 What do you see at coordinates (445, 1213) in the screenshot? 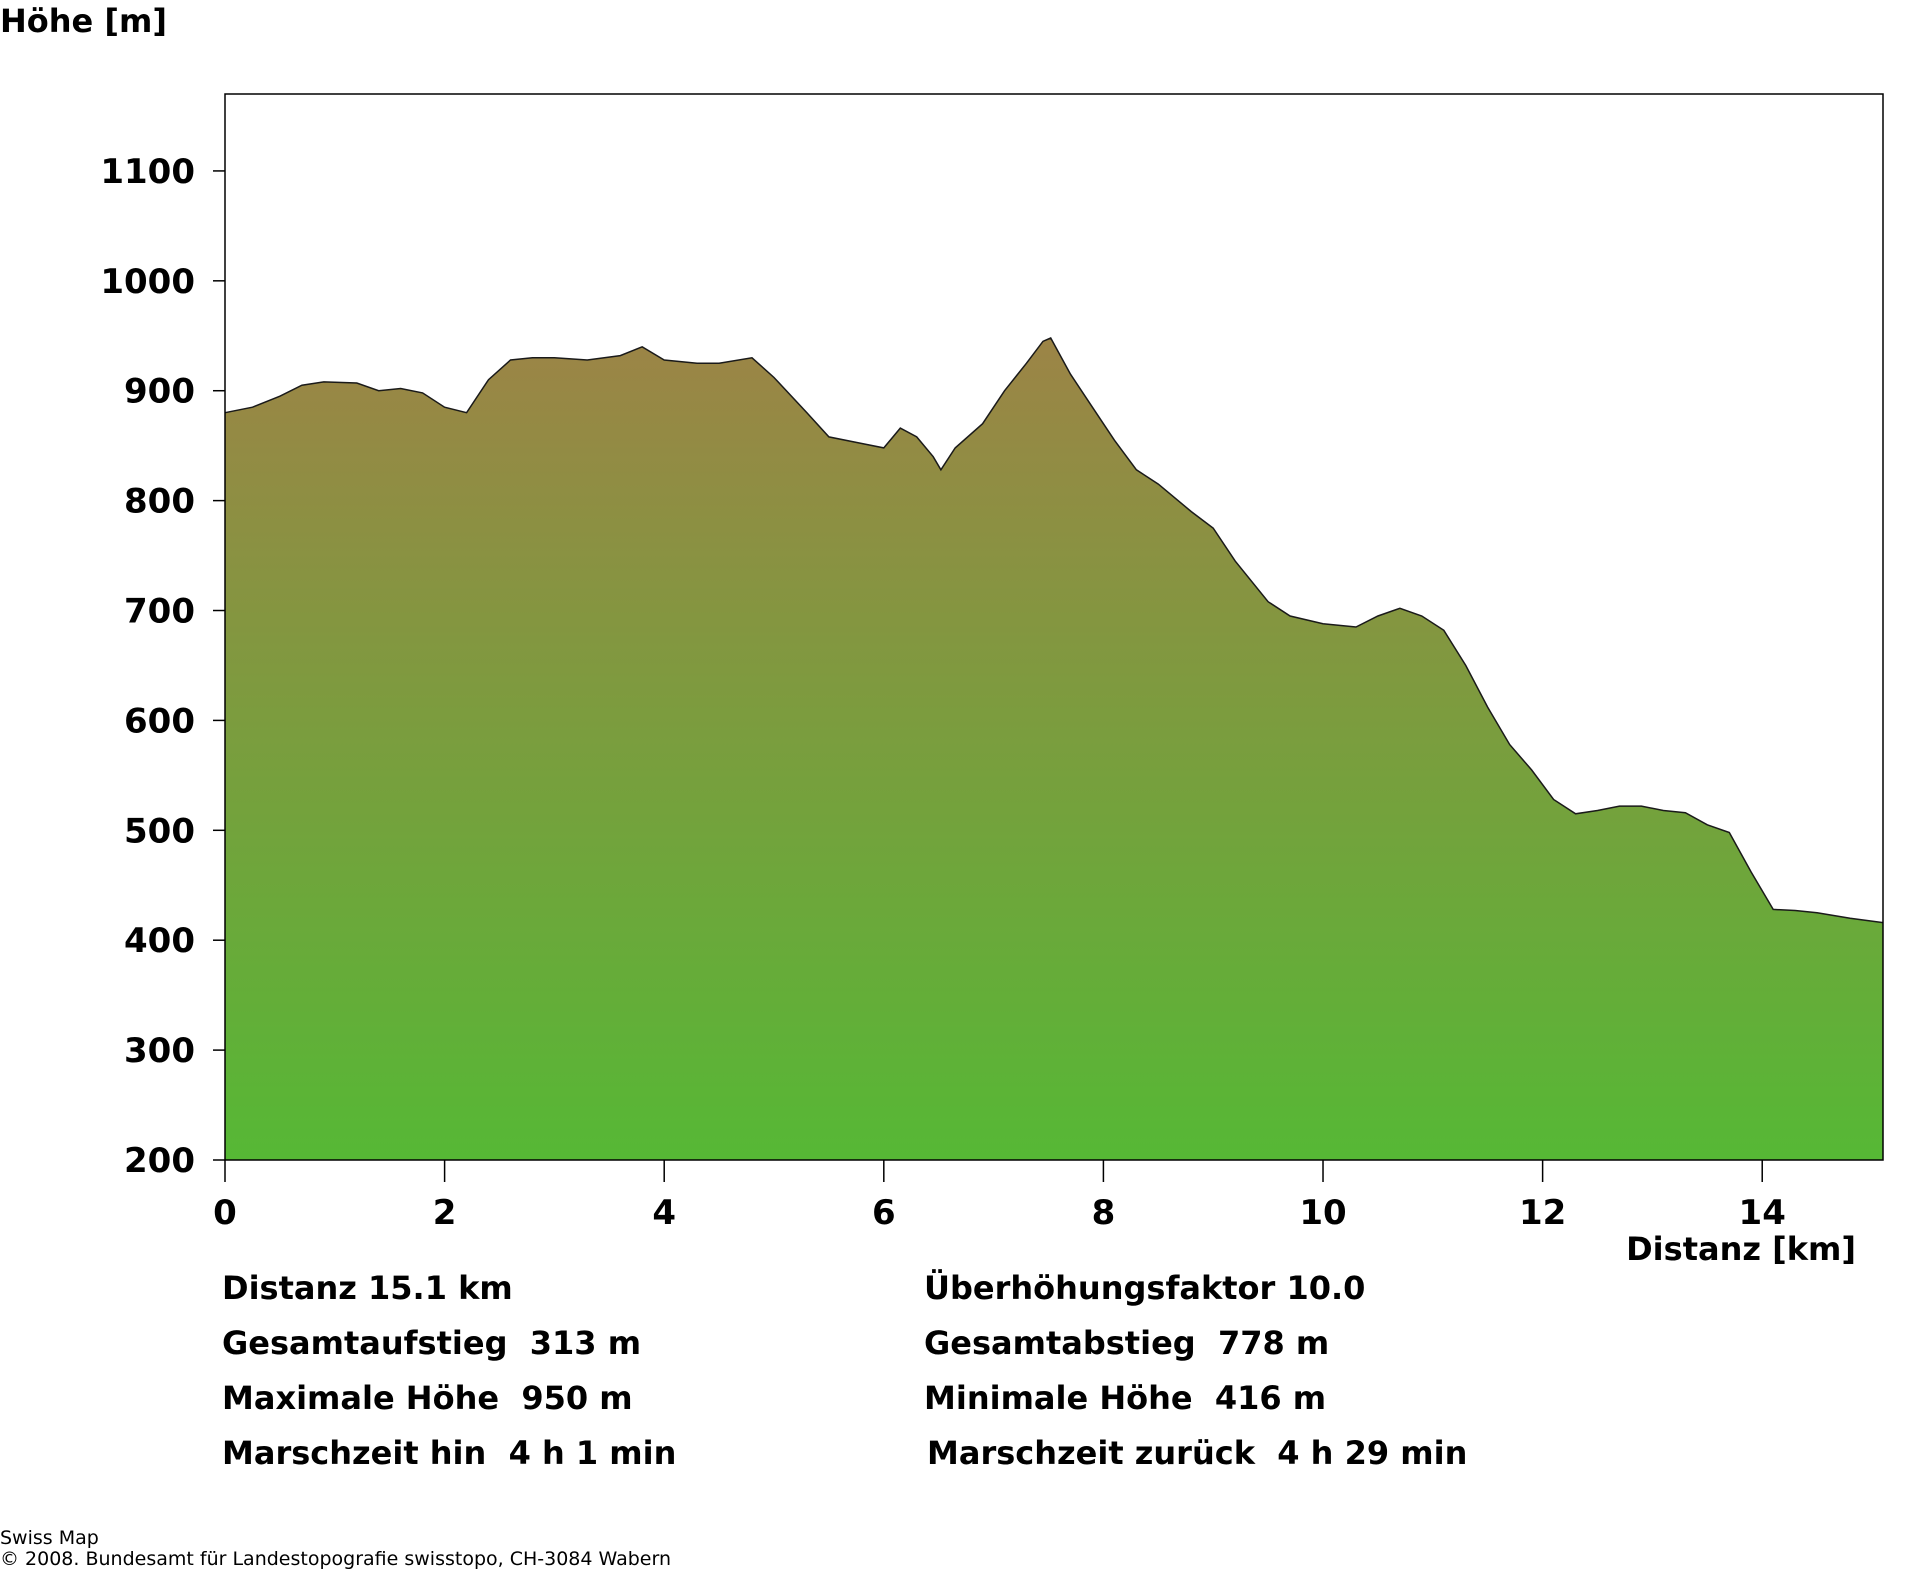
I see `x-tick-label: 2` at bounding box center [445, 1213].